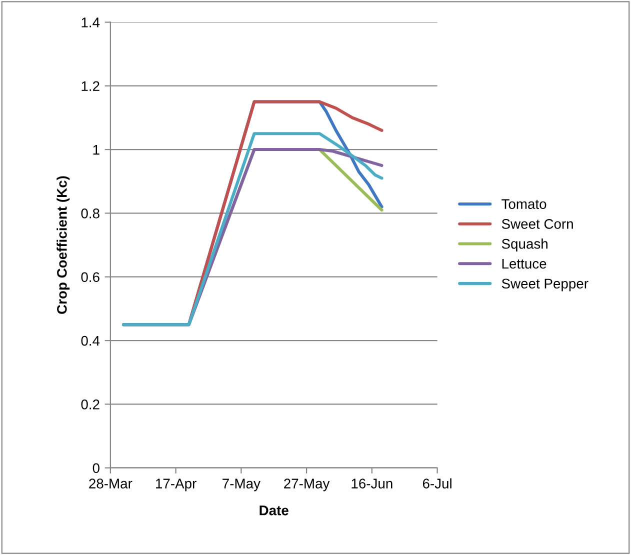  What do you see at coordinates (90, 277) in the screenshot?
I see `y-tick-label: 0.6` at bounding box center [90, 277].